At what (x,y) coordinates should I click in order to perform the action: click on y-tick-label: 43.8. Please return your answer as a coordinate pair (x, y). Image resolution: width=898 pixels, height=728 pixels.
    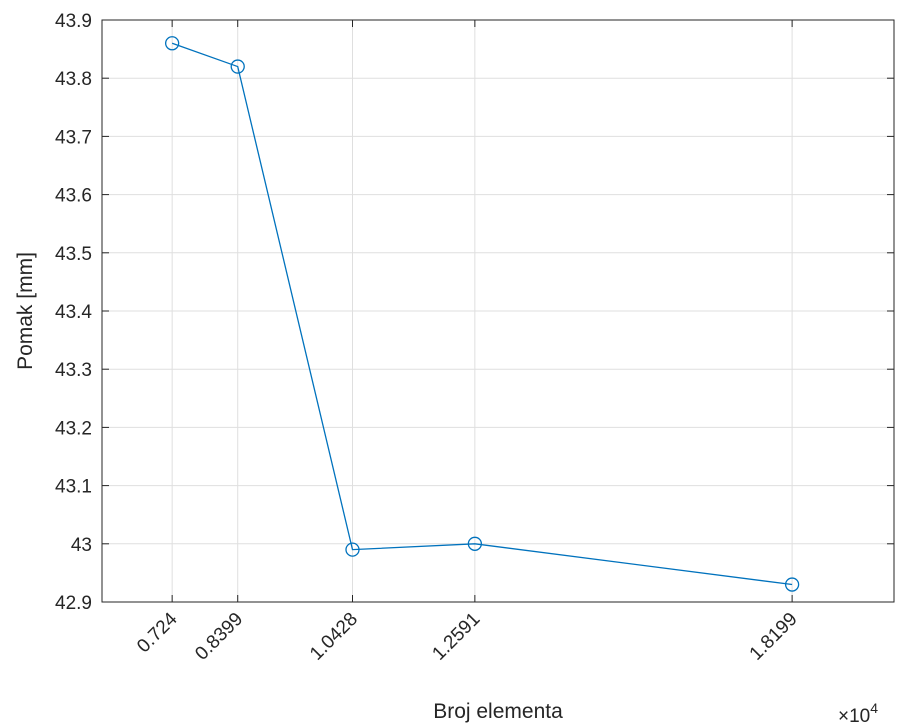
    Looking at the image, I should click on (73, 79).